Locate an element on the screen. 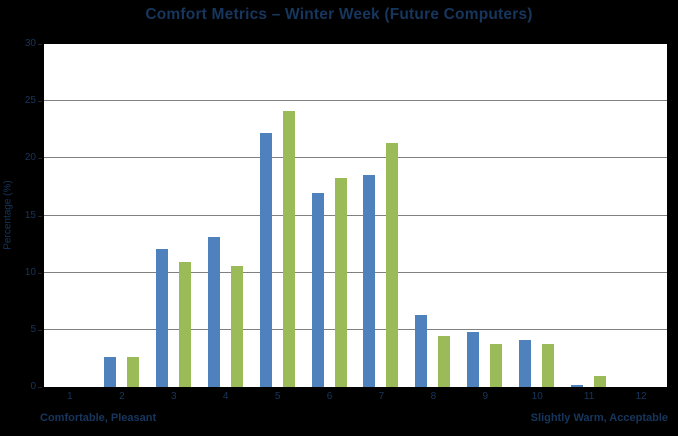 The height and width of the screenshot is (436, 678). xtick-label-4: 4 is located at coordinates (225, 396).